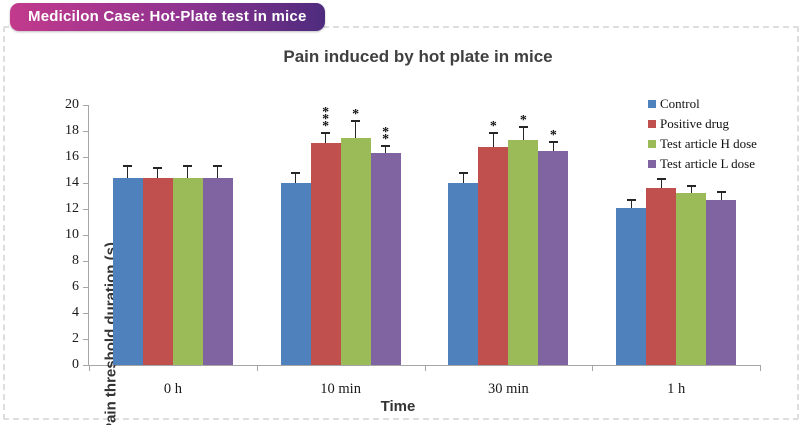  What do you see at coordinates (694, 123) in the screenshot?
I see `legend-label: Positive drug` at bounding box center [694, 123].